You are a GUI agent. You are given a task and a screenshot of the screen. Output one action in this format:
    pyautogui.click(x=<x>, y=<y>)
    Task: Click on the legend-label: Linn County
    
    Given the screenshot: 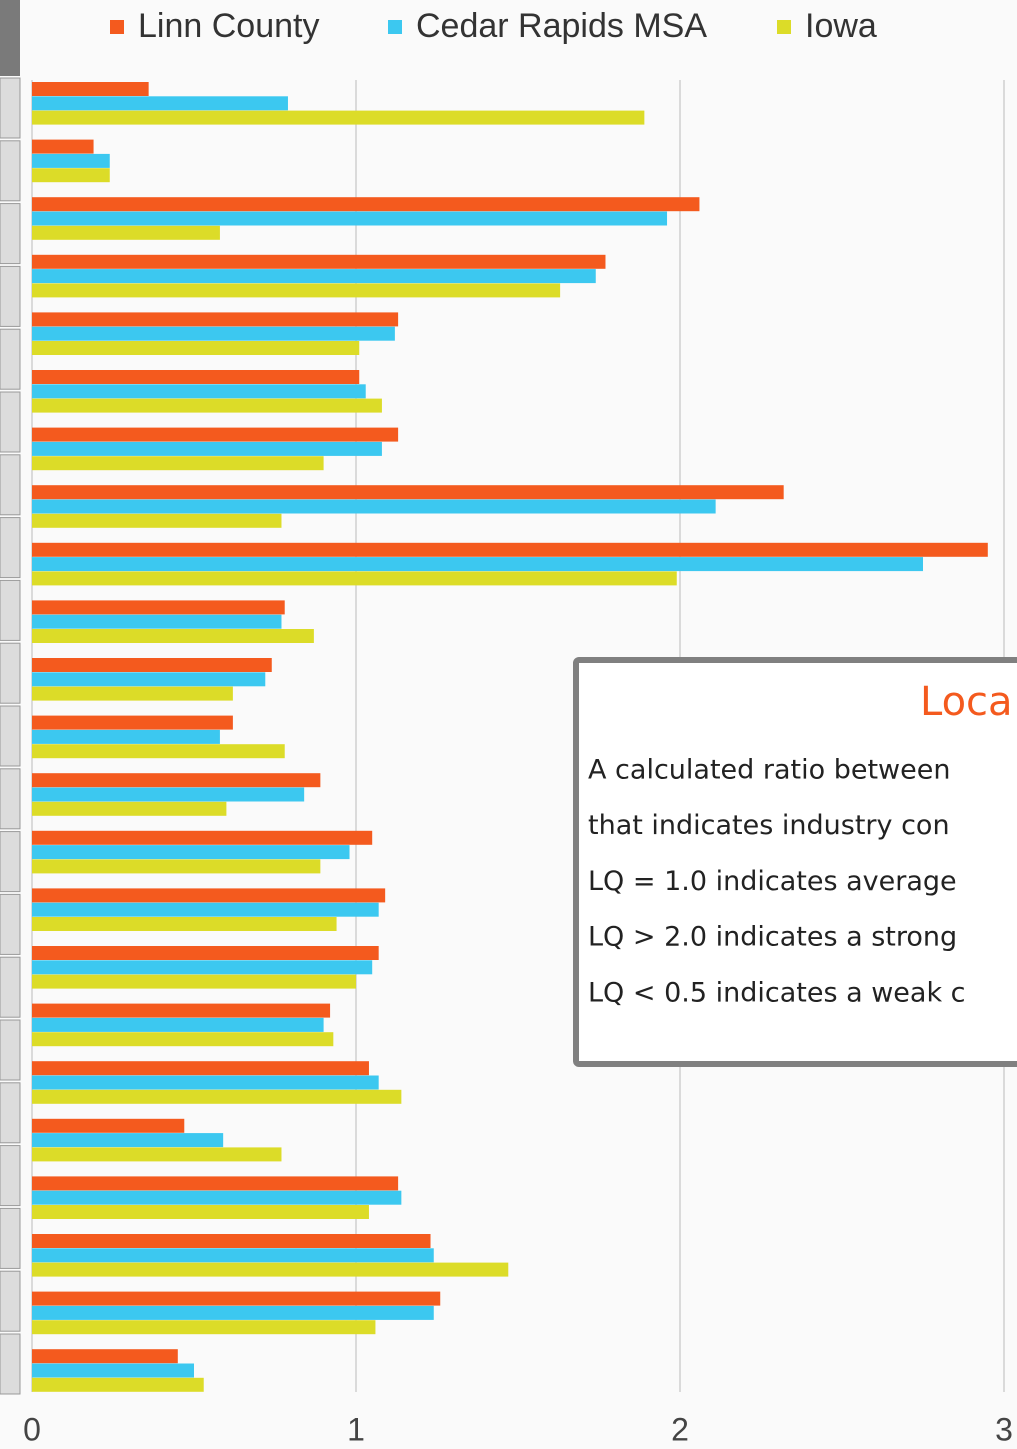 What is the action you would take?
    pyautogui.click(x=228, y=26)
    